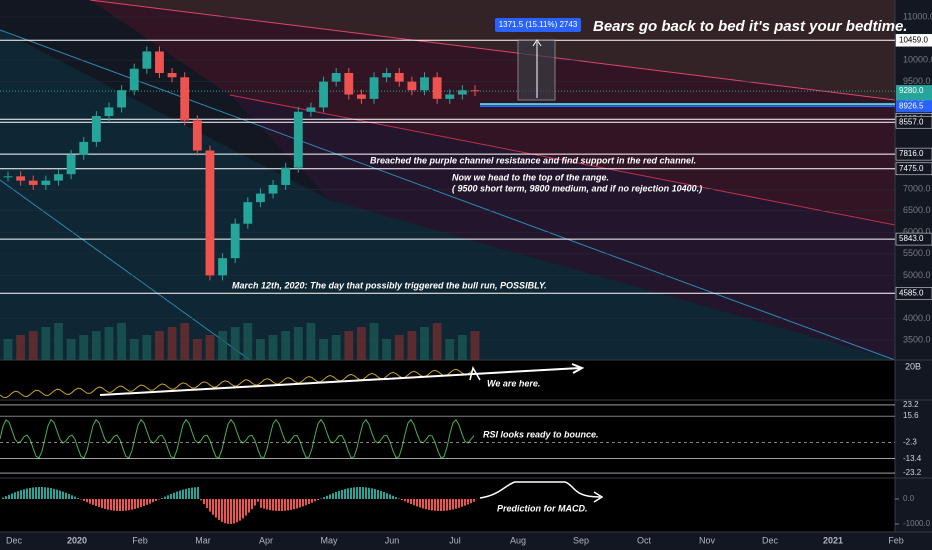  I want to click on measure-label: 1371.5 (15.11%) 2743, so click(538, 24).